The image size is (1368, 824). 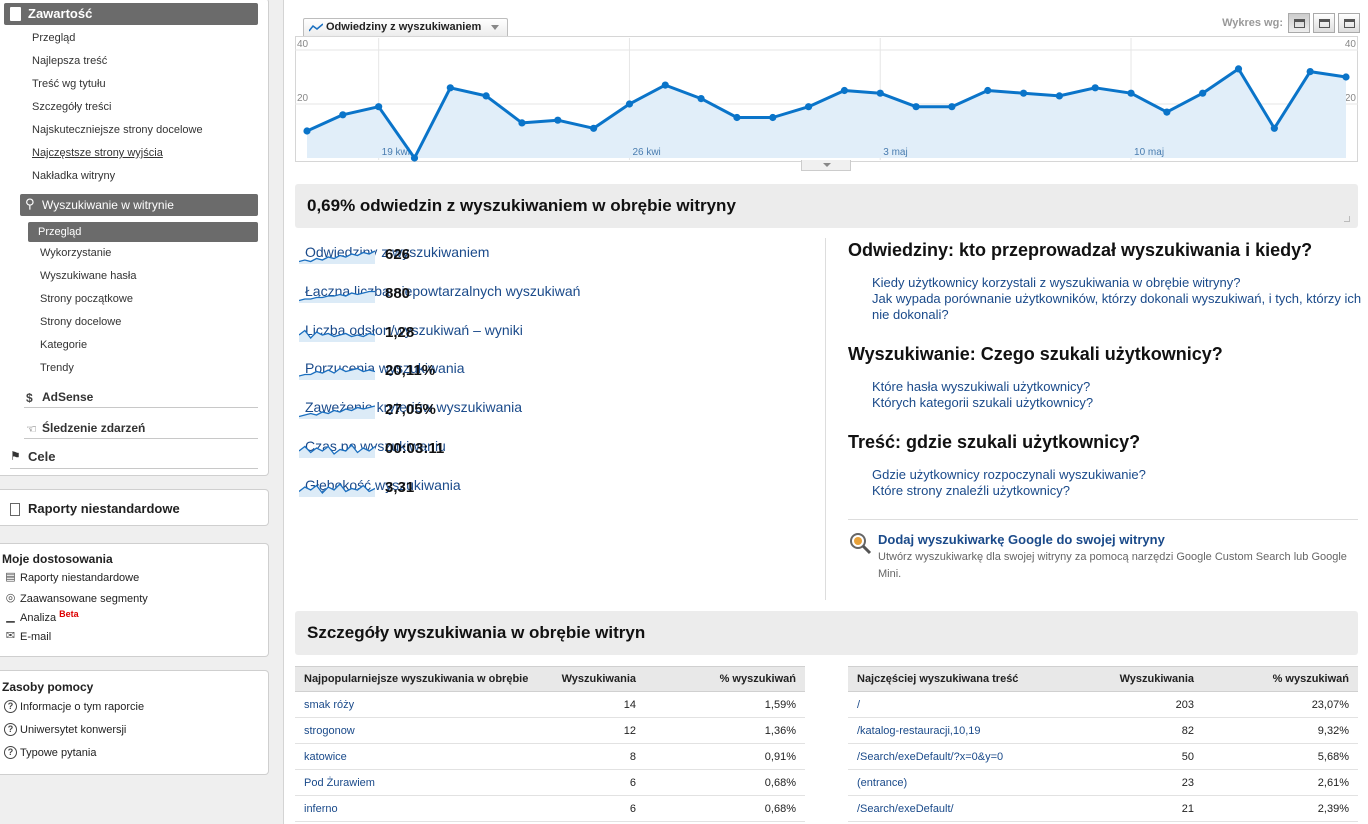 I want to click on col-header-content: Najczęściej wyszukiwana treść, so click(x=970, y=679).